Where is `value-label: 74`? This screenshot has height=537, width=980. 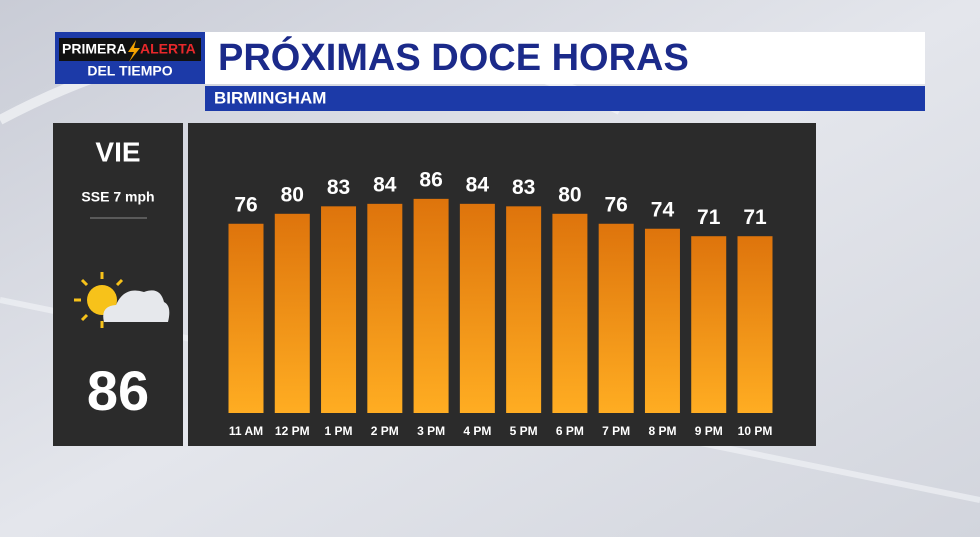 value-label: 74 is located at coordinates (663, 209).